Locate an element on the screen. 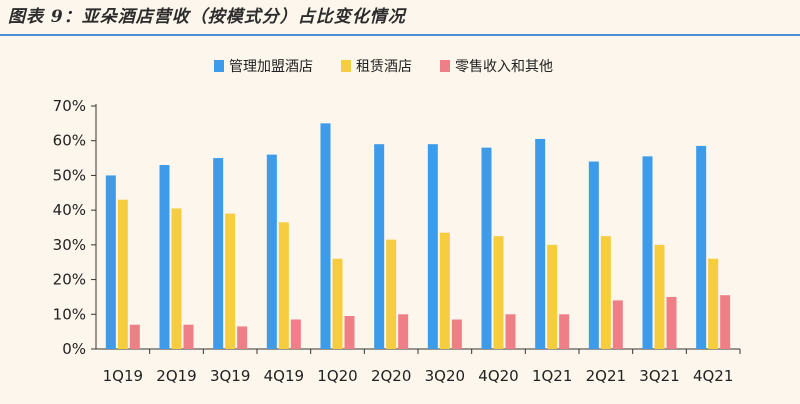 Image resolution: width=800 pixels, height=404 pixels. legend-label: 租赁酒店 is located at coordinates (384, 67).